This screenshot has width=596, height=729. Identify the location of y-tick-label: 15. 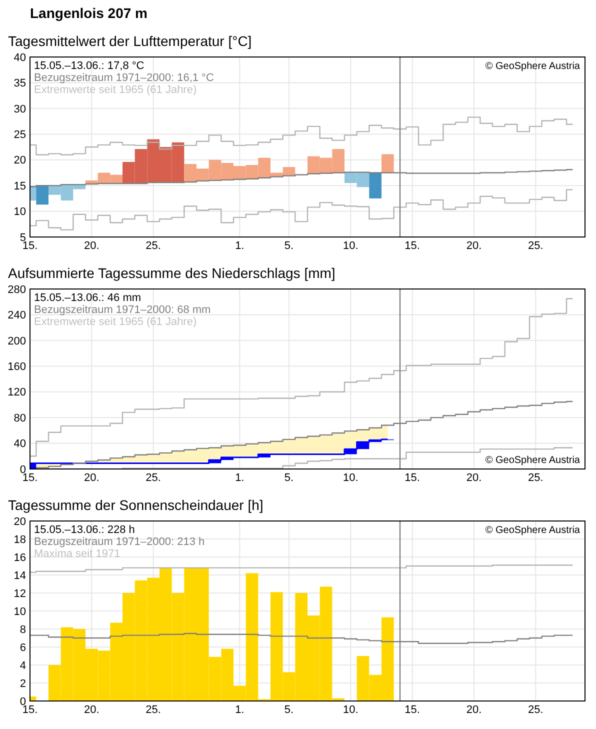
(20, 186).